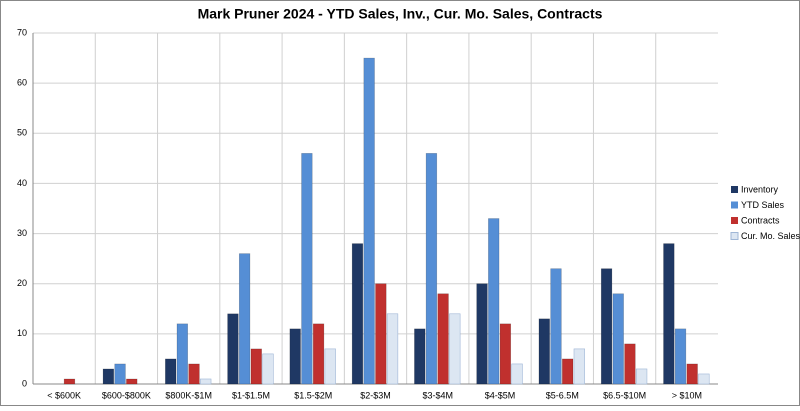  Describe the element at coordinates (22, 233) in the screenshot. I see `y-tick-label: 30` at that location.